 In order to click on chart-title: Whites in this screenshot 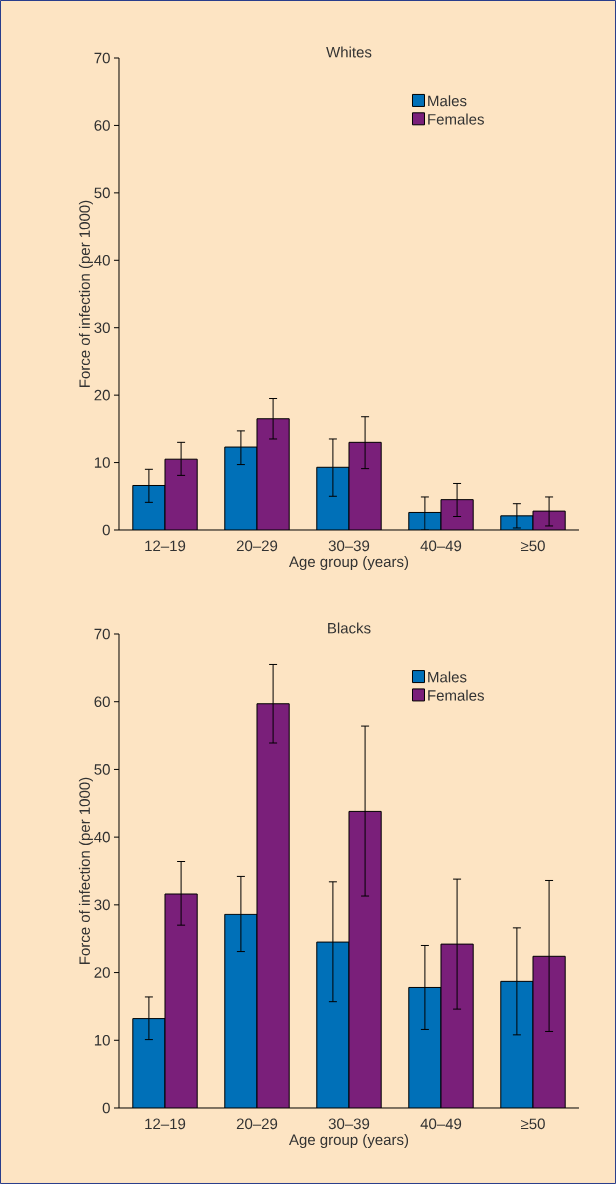, I will do `click(349, 52)`.